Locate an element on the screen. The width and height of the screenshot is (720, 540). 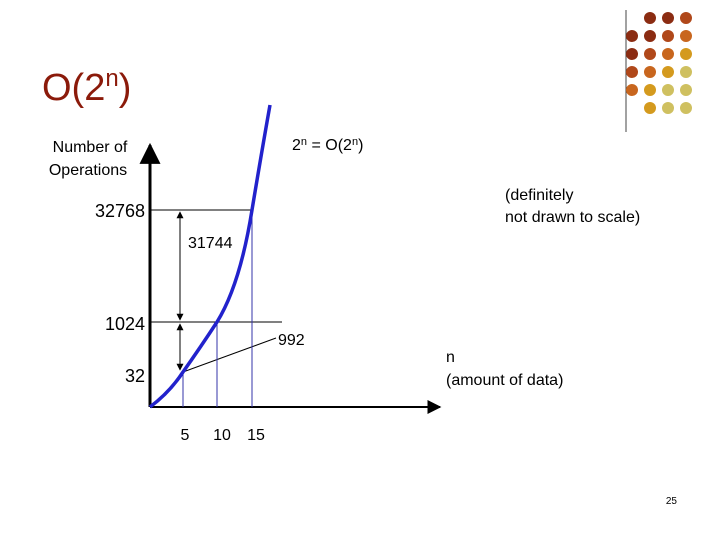
x-label: 10 is located at coordinates (222, 435).